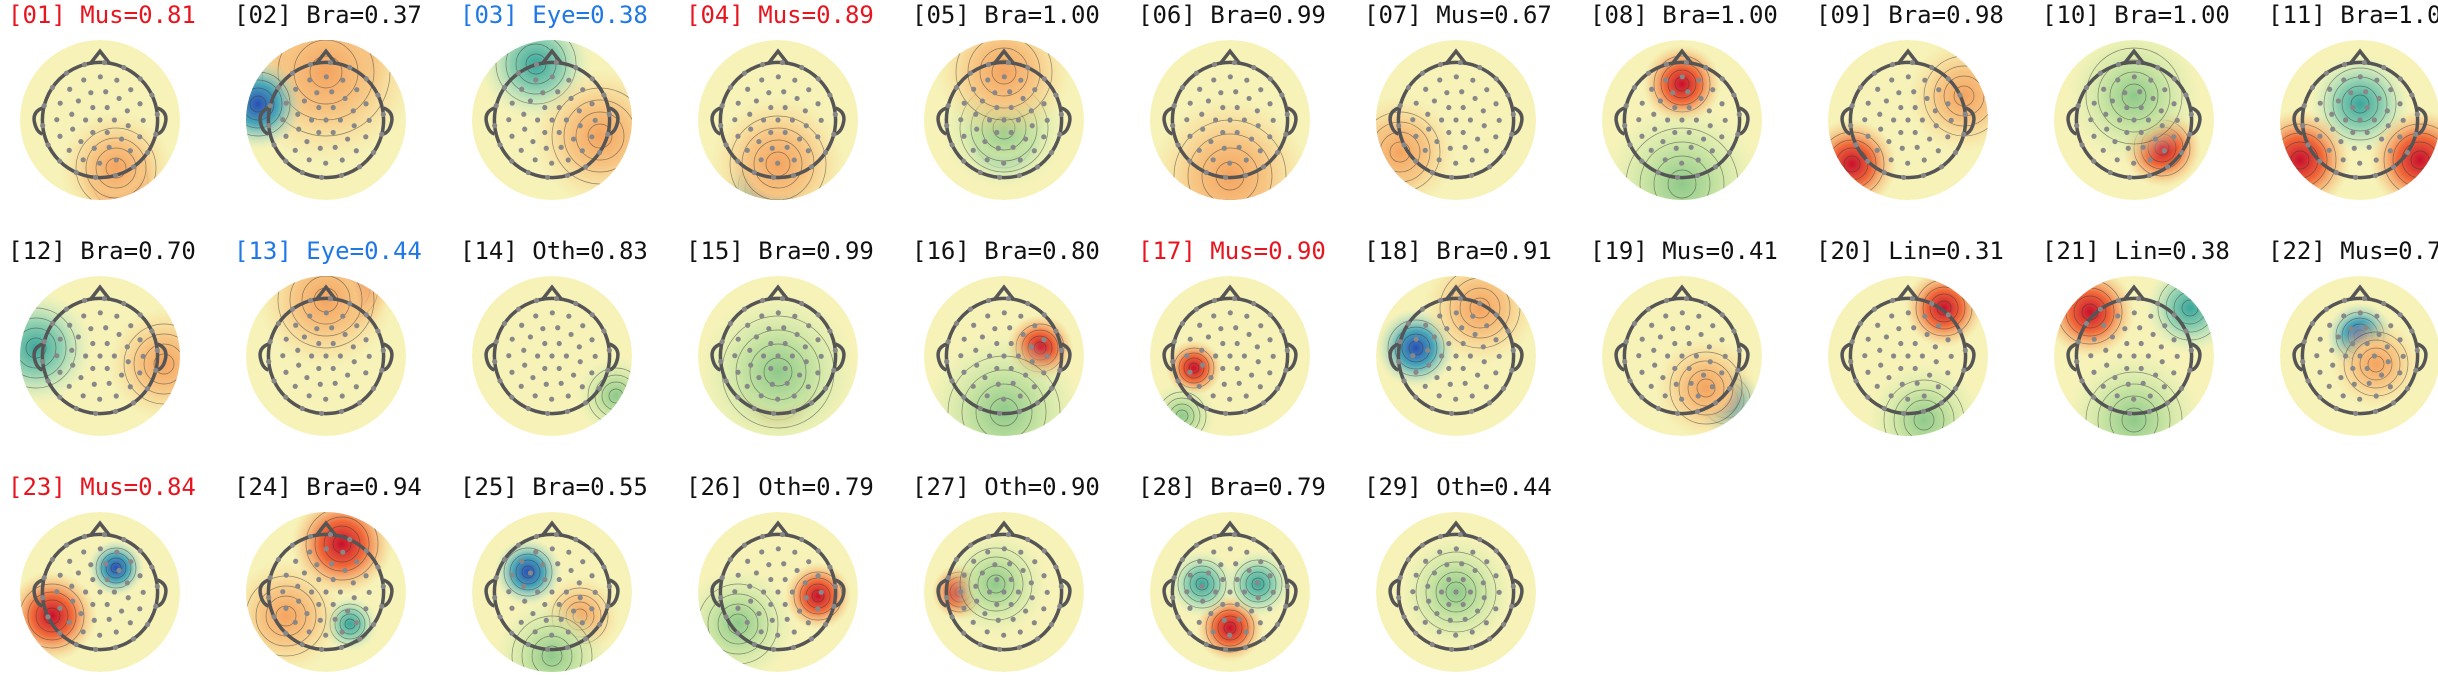 The height and width of the screenshot is (694, 2438). What do you see at coordinates (1910, 251) in the screenshot?
I see `component-type: Lin` at bounding box center [1910, 251].